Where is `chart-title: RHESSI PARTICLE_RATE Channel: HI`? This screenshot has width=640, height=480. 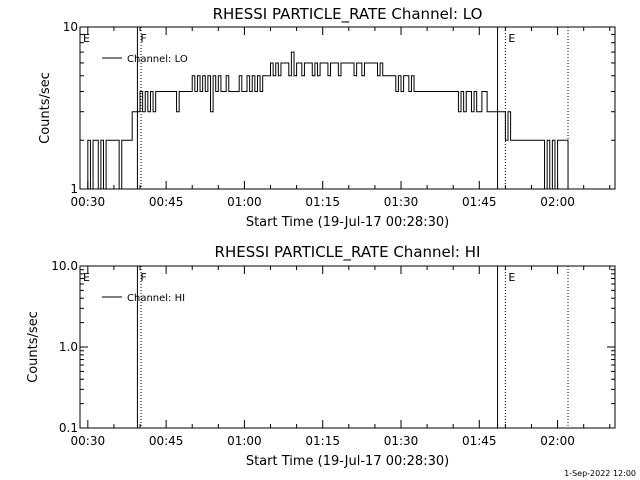
chart-title: RHESSI PARTICLE_RATE Channel: HI is located at coordinates (348, 252).